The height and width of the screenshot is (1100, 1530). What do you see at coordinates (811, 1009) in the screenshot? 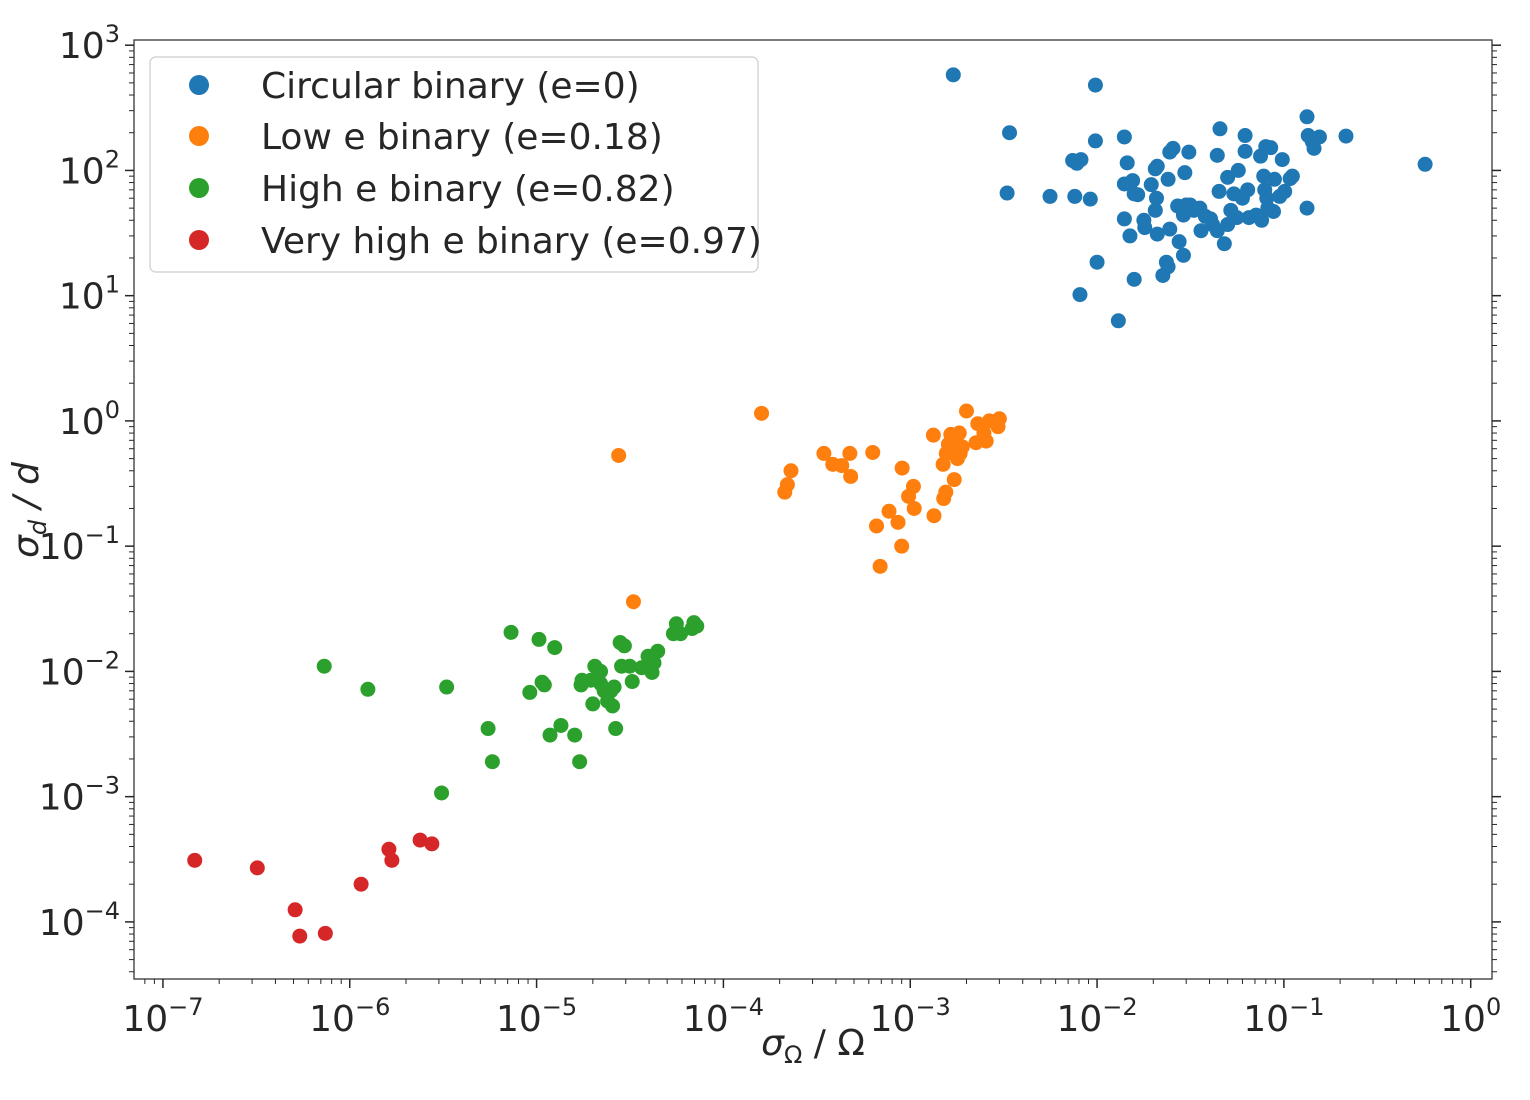
I see `x-axis-ticks: 10⁻⁷ 10⁻⁶ 10⁻⁵ 10⁻⁴ 10⁻³ 10⁻² 10⁻¹ 10⁰` at bounding box center [811, 1009].